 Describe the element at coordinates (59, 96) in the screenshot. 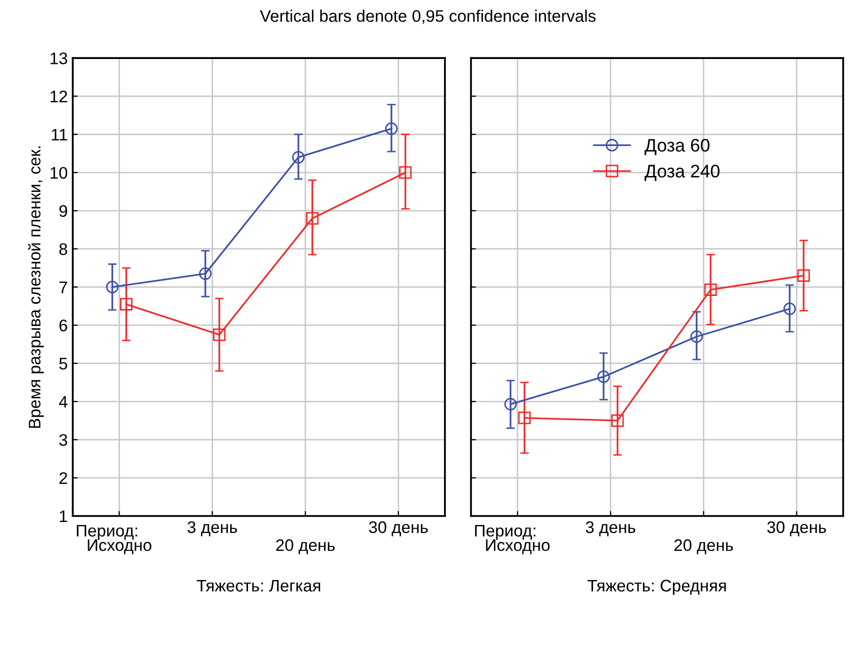

I see `y-tick-label: 12` at that location.